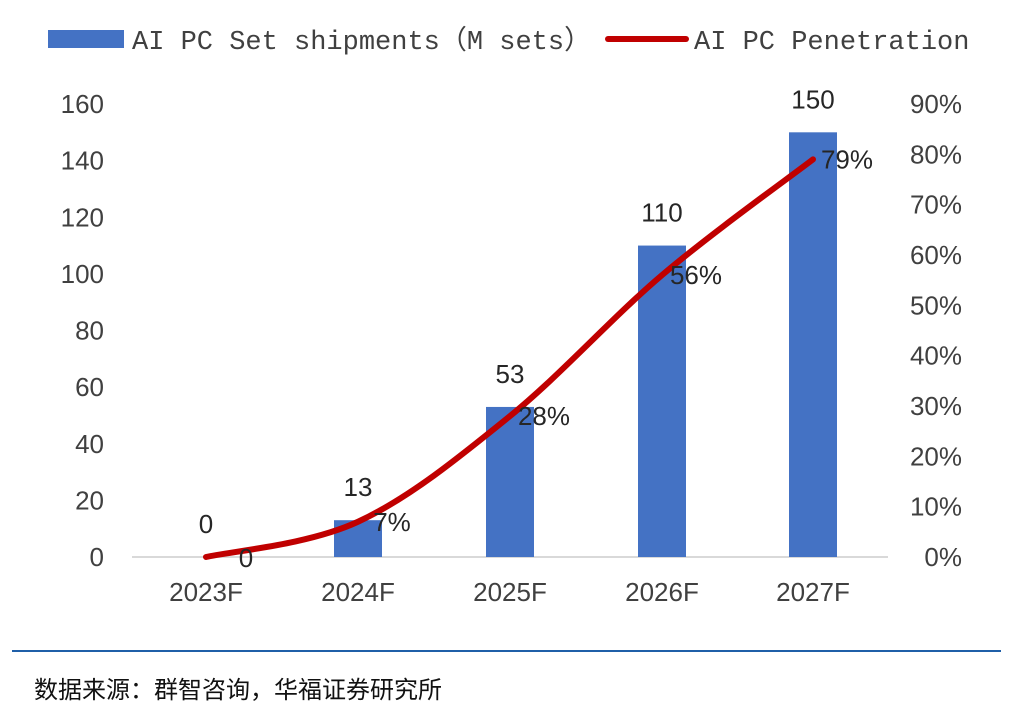 Image resolution: width=1011 pixels, height=719 pixels. What do you see at coordinates (936, 356) in the screenshot?
I see `y-right-tick: 40%` at bounding box center [936, 356].